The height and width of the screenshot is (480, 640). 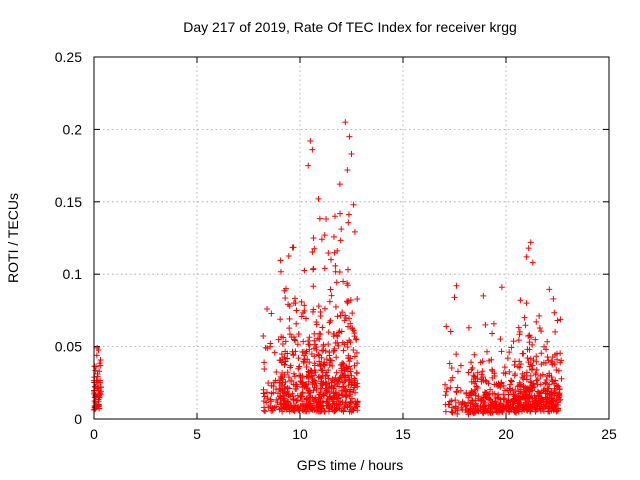 I want to click on x-tick-label: 20, so click(x=506, y=434).